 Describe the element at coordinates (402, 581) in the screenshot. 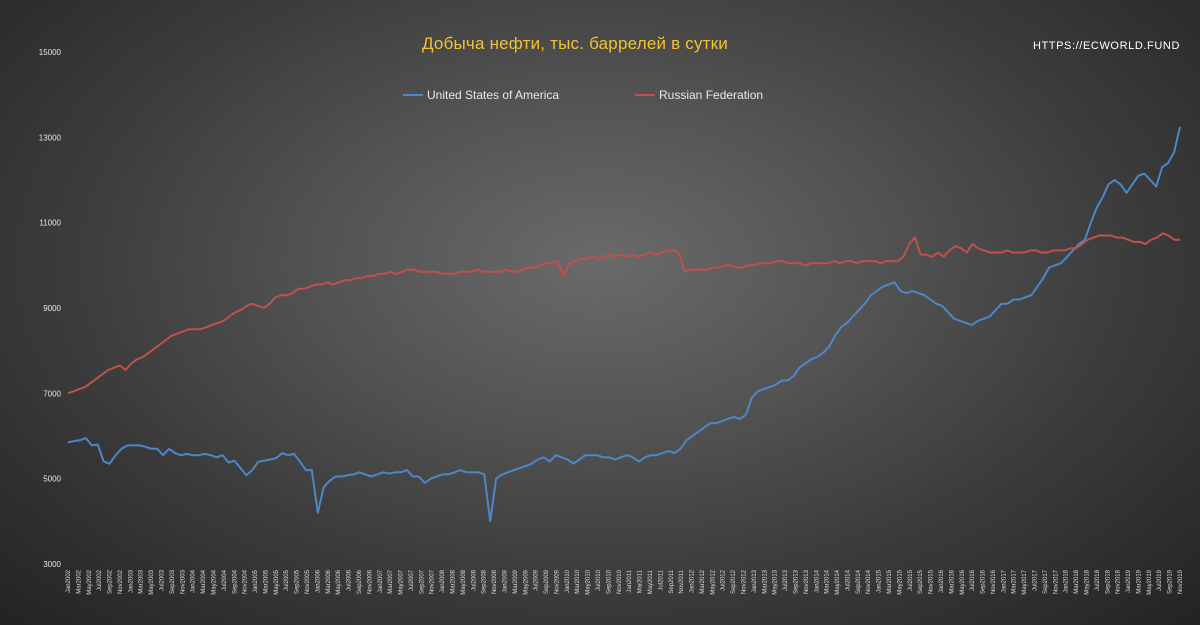

I see `x-tick-label: May2007` at that location.